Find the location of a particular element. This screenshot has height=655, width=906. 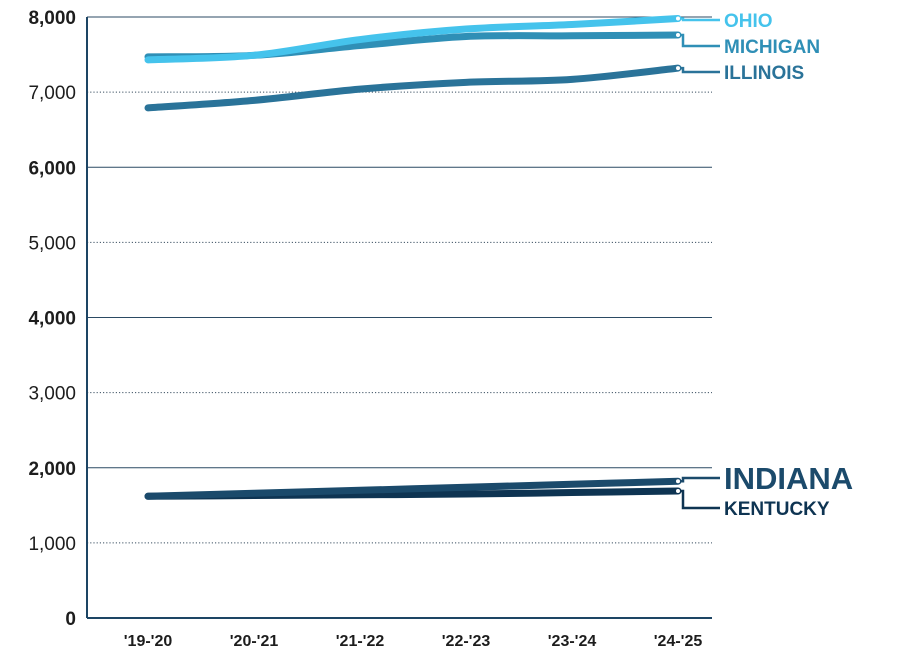

series-leader-kentucky is located at coordinates (700, 499).